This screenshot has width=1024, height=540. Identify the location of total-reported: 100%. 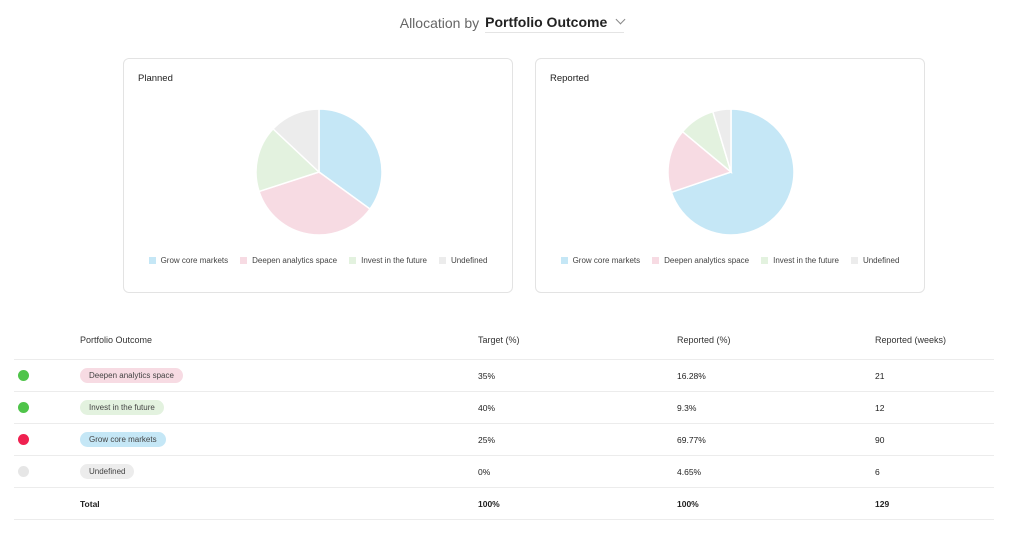
(688, 503).